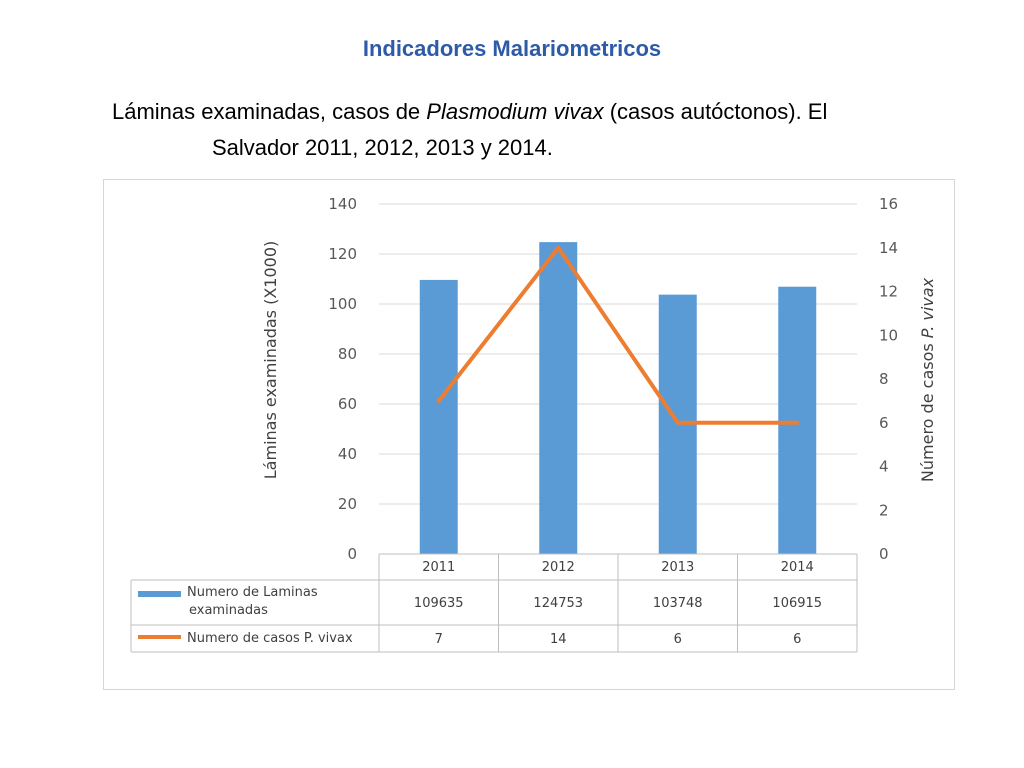 The image size is (1024, 768). I want to click on right-axis-ticks: 0 2 4 6 8 10 12 14 16, so click(888, 379).